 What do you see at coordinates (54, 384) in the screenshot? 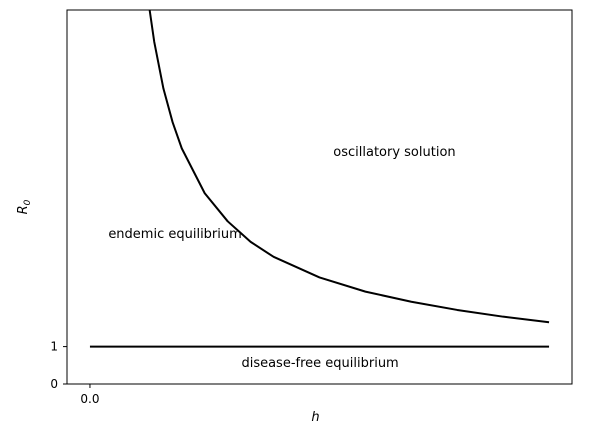
I see `y-tick-label-0: 0` at bounding box center [54, 384].